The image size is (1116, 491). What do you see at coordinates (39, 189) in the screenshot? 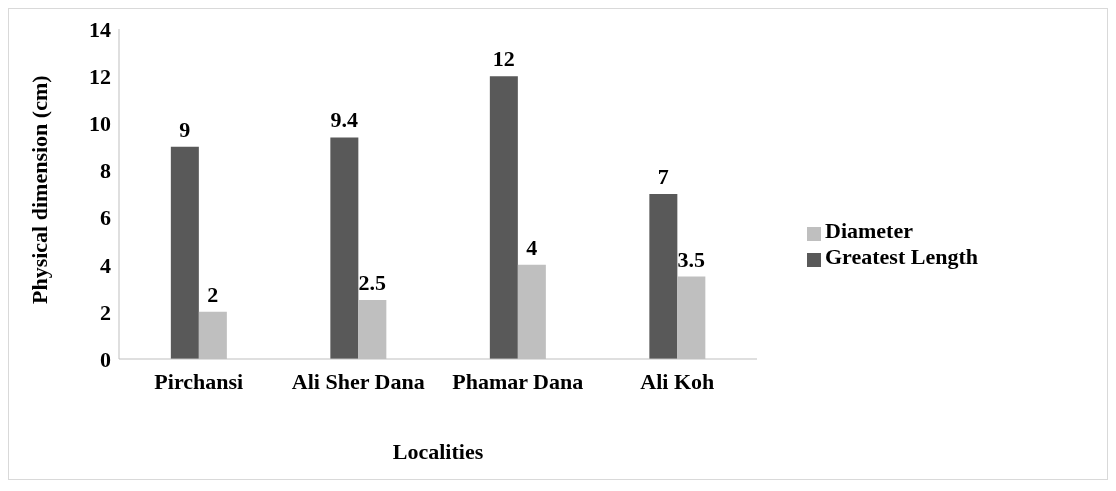
I see `y-axis-title: Physical dimension (cm)` at bounding box center [39, 189].